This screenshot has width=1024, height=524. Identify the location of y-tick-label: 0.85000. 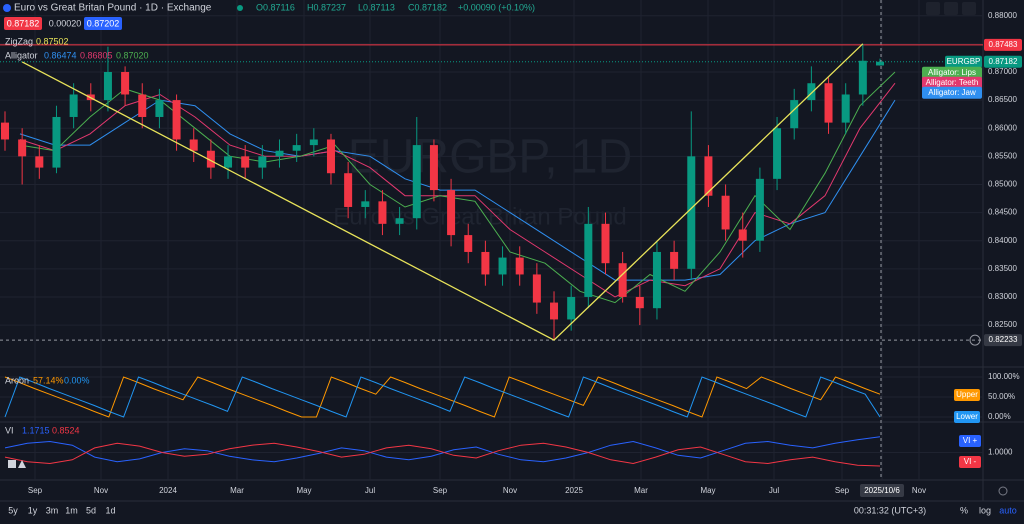
(1002, 184).